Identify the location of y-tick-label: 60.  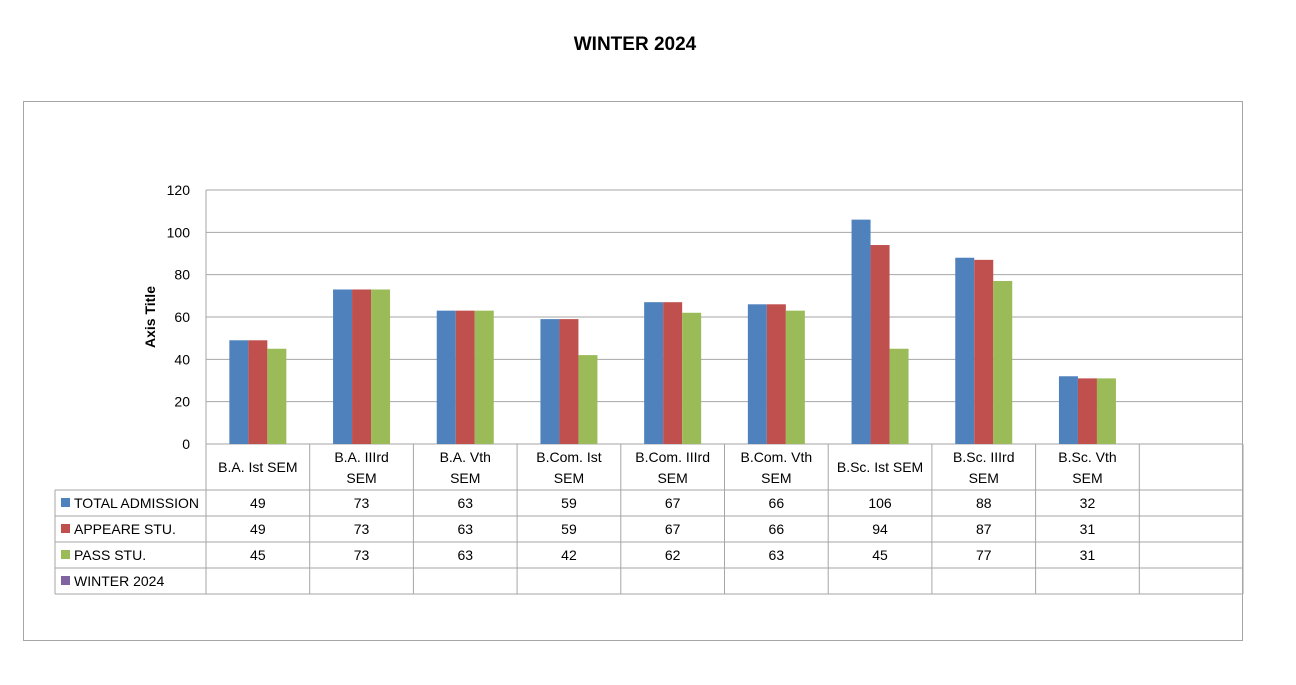
(182, 317).